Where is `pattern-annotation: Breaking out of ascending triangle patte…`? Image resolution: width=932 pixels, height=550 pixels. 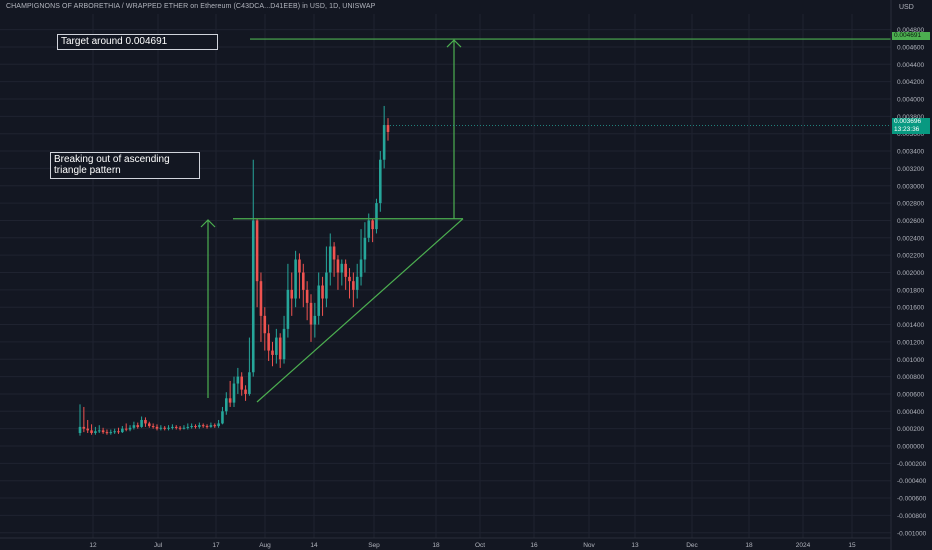
pattern-annotation: Breaking out of ascending triangle patte… is located at coordinates (125, 165).